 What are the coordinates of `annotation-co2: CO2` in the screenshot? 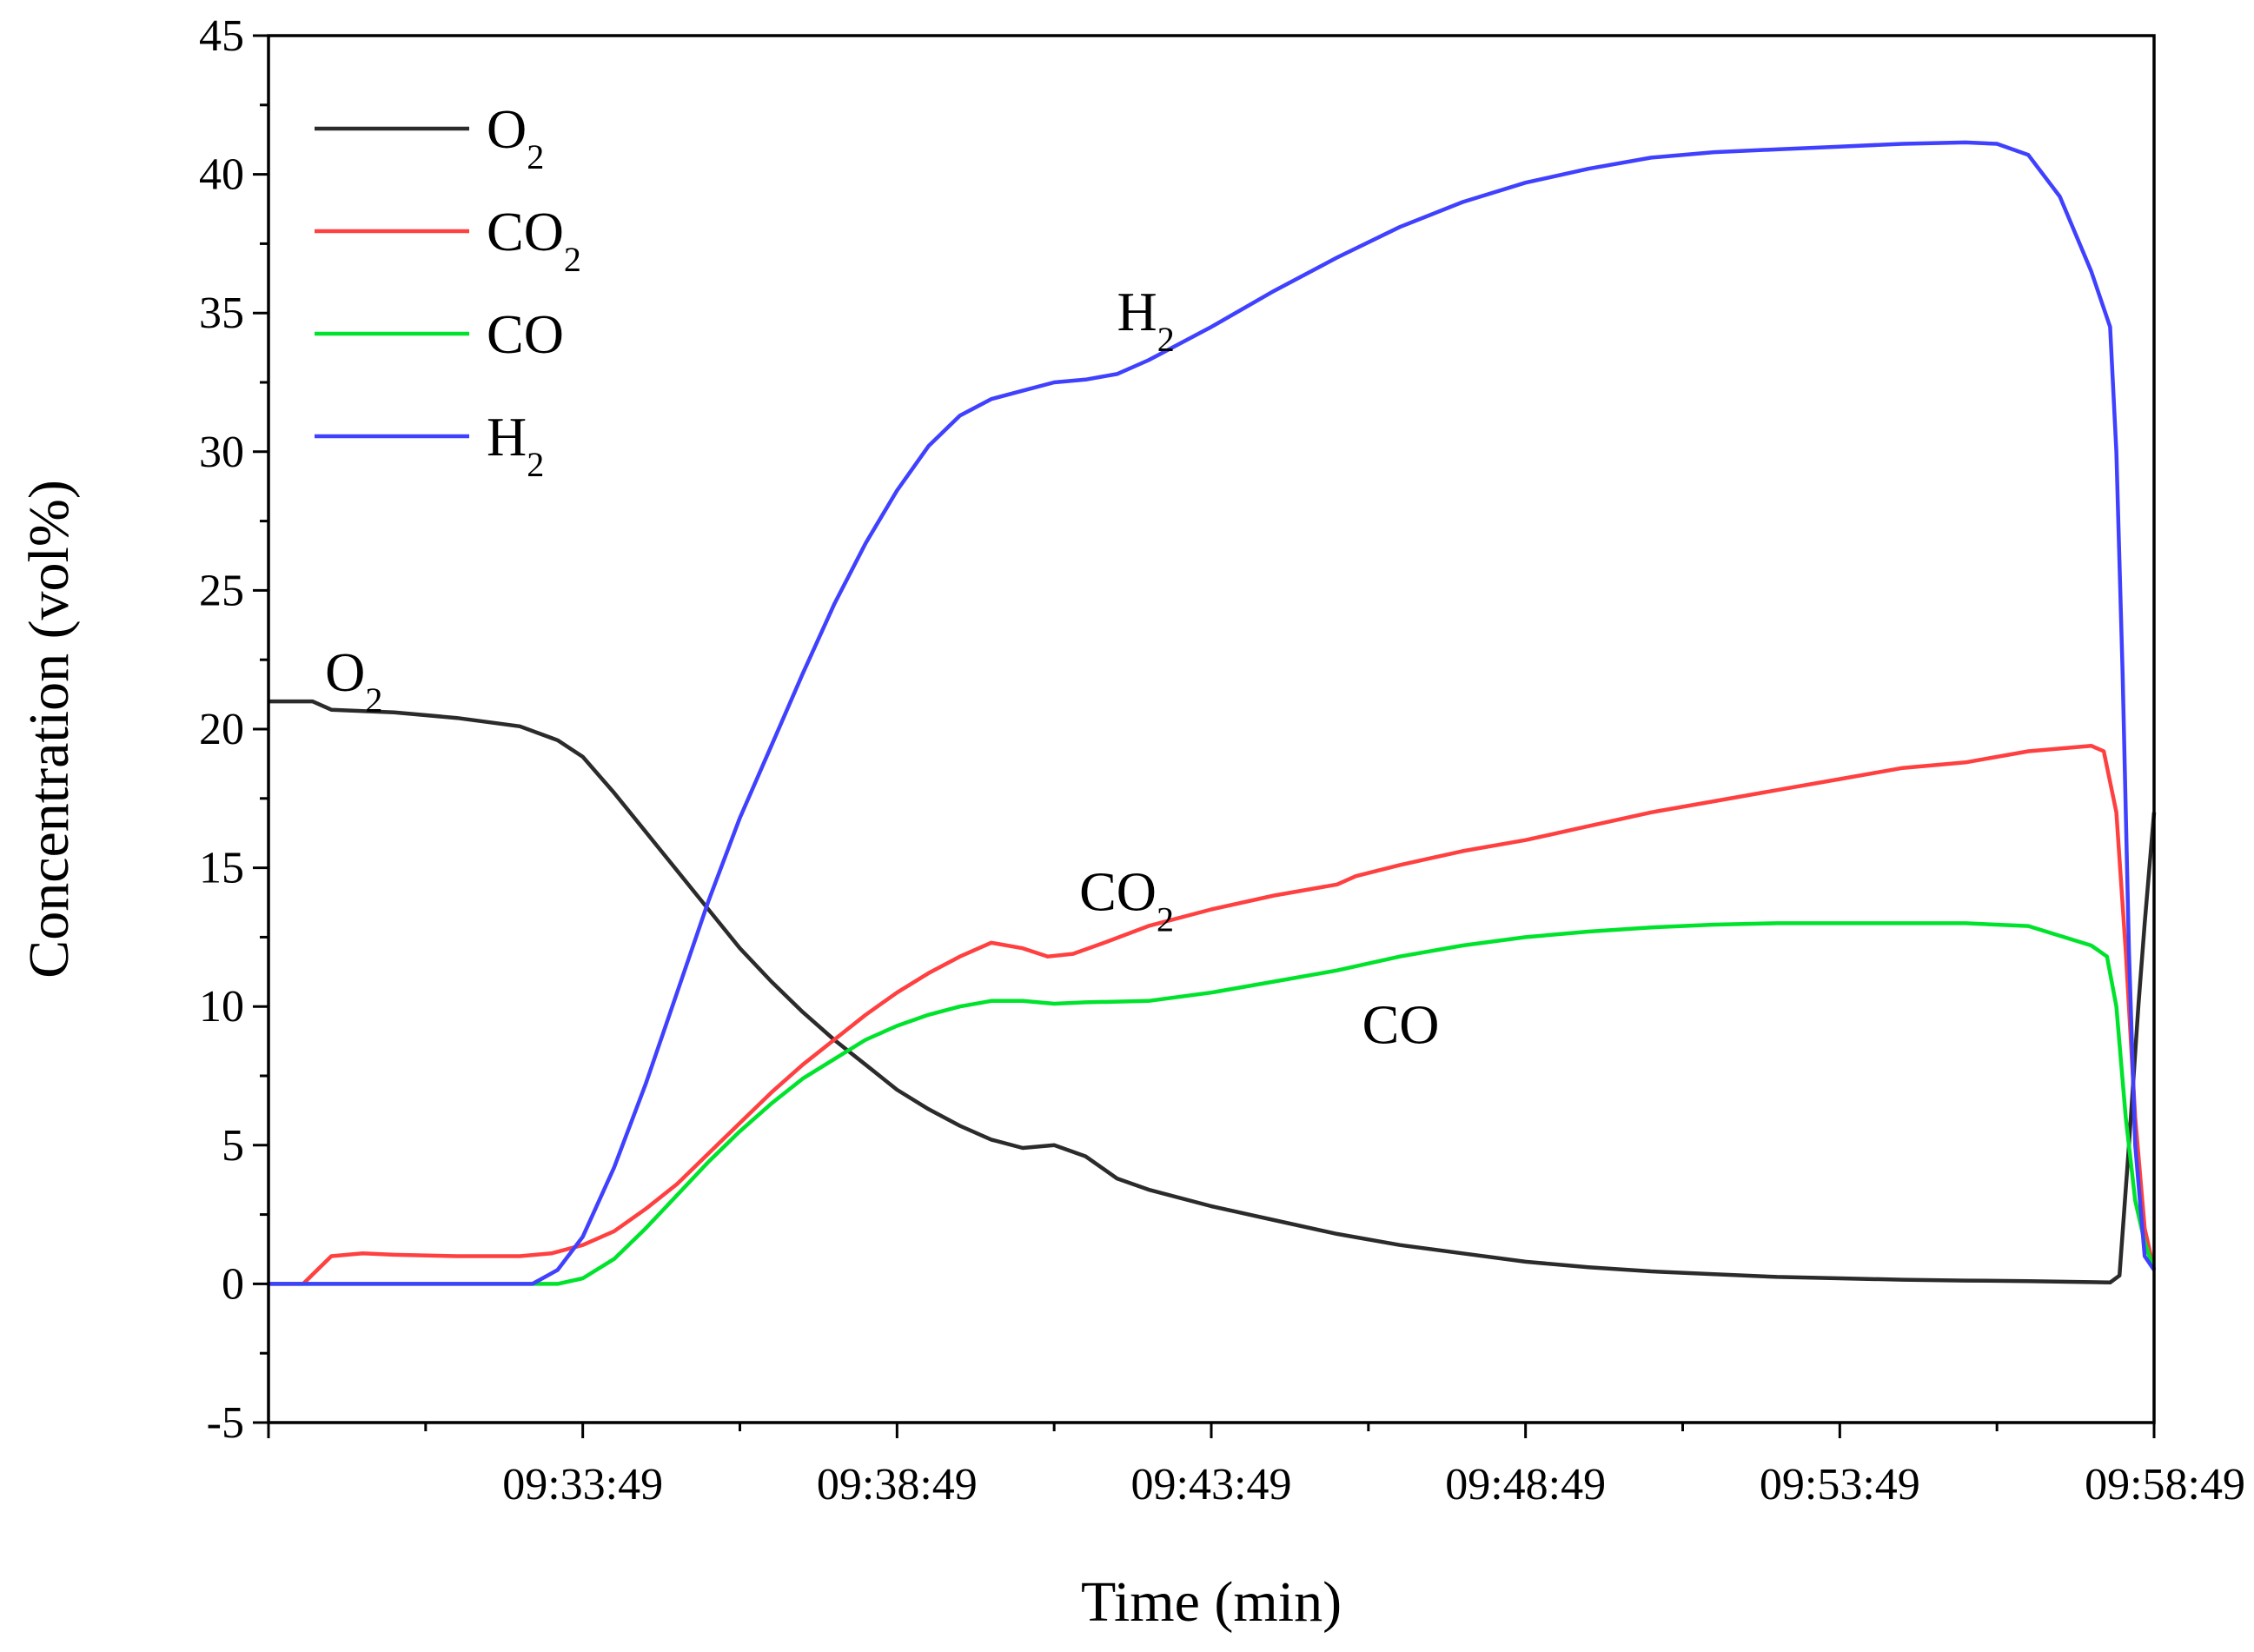 It's located at (1126, 899).